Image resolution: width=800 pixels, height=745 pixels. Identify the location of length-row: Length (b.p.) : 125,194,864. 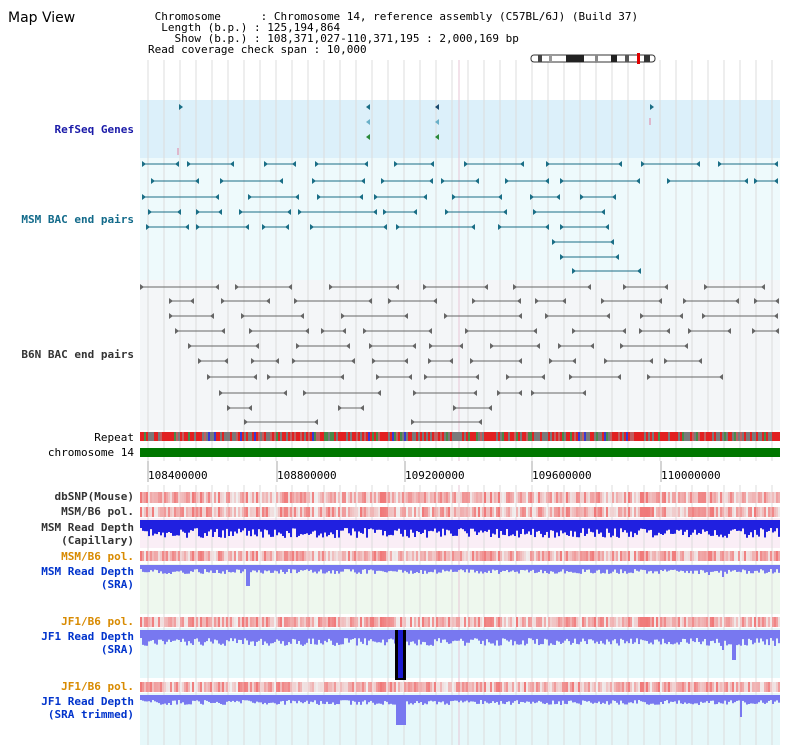
(251, 27).